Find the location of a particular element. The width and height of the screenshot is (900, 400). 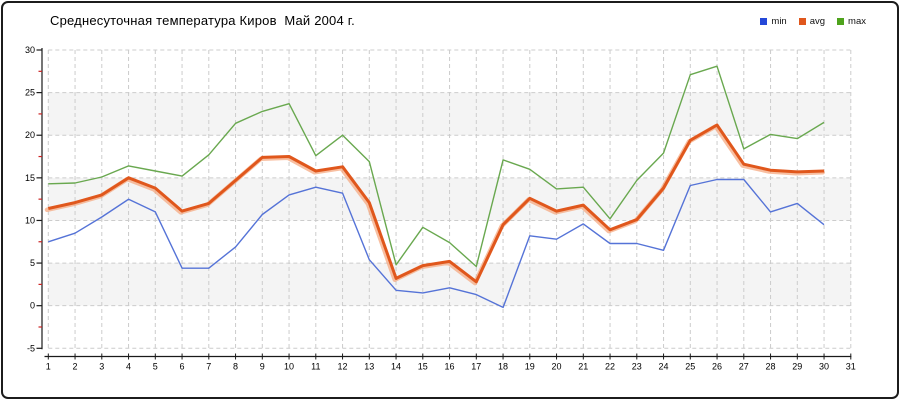

legend-label-min: min is located at coordinates (779, 21).